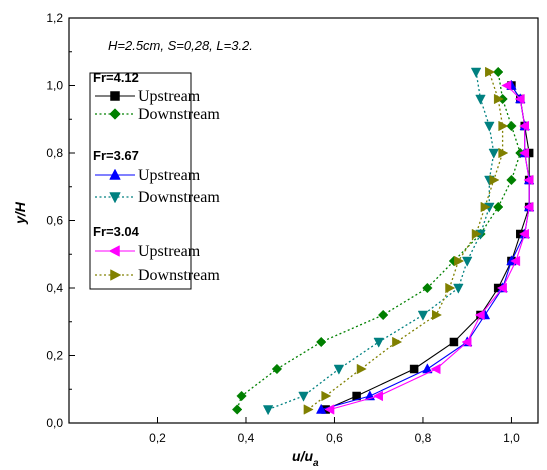 Image resolution: width=547 pixels, height=470 pixels. I want to click on x-axis-label: u/ua, so click(305, 458).